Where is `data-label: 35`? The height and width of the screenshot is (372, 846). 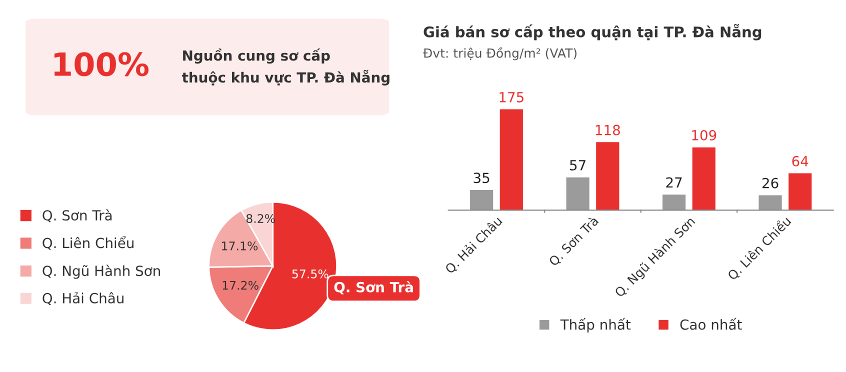
data-label: 35 is located at coordinates (482, 178).